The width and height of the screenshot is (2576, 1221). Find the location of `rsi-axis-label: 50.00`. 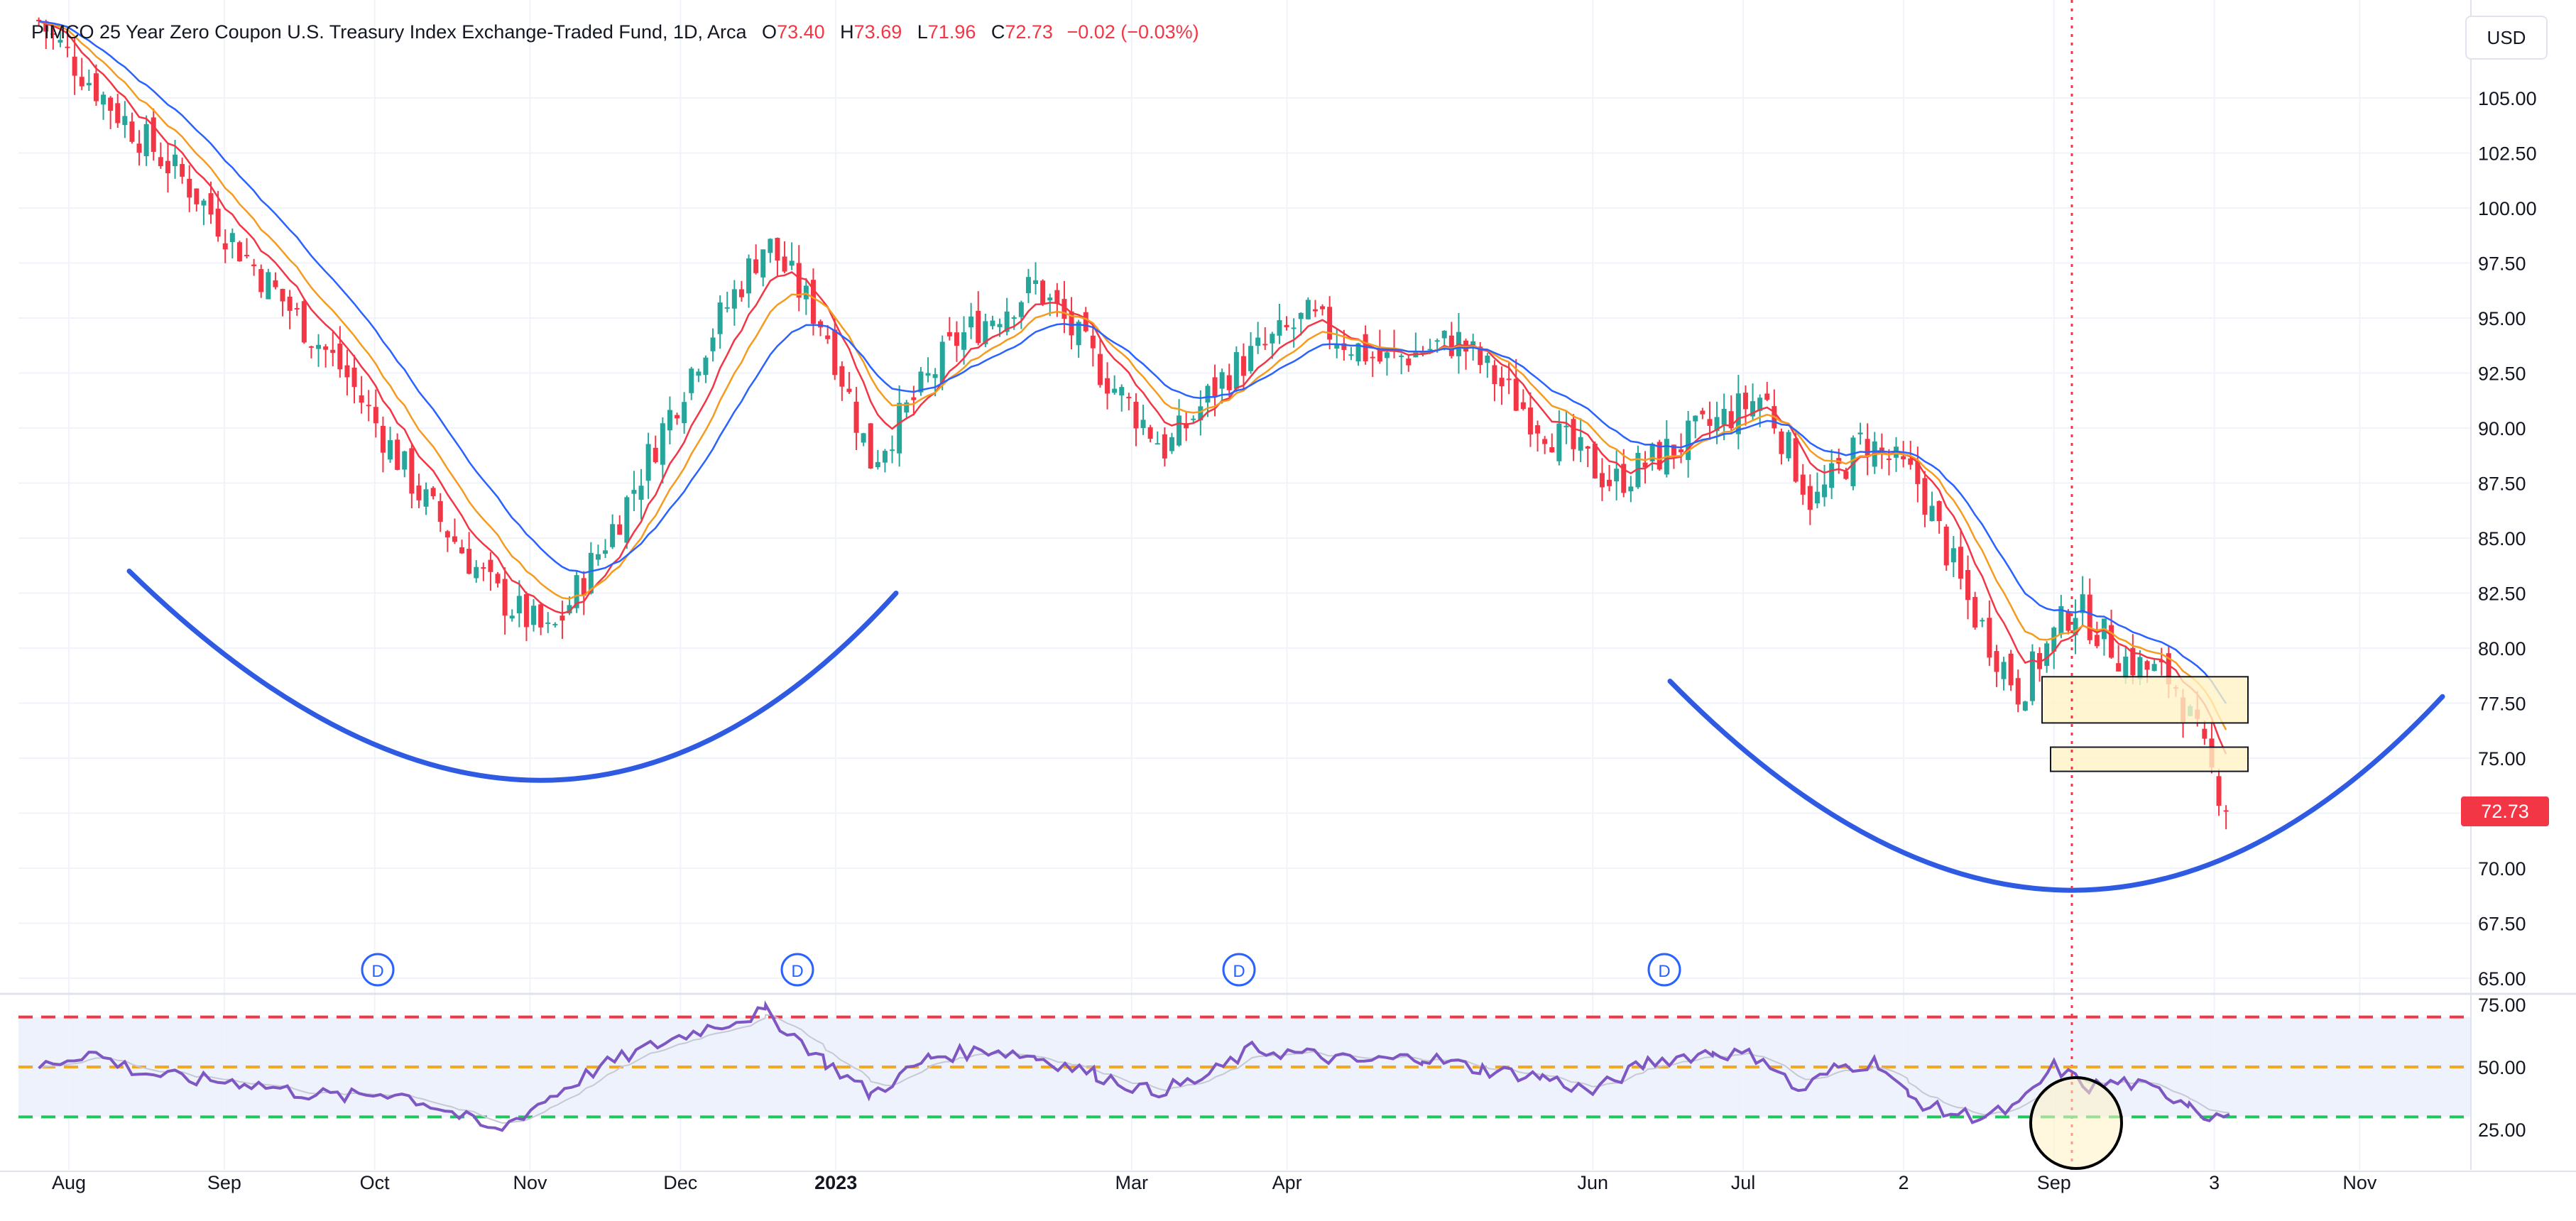

rsi-axis-label: 50.00 is located at coordinates (2502, 1068).